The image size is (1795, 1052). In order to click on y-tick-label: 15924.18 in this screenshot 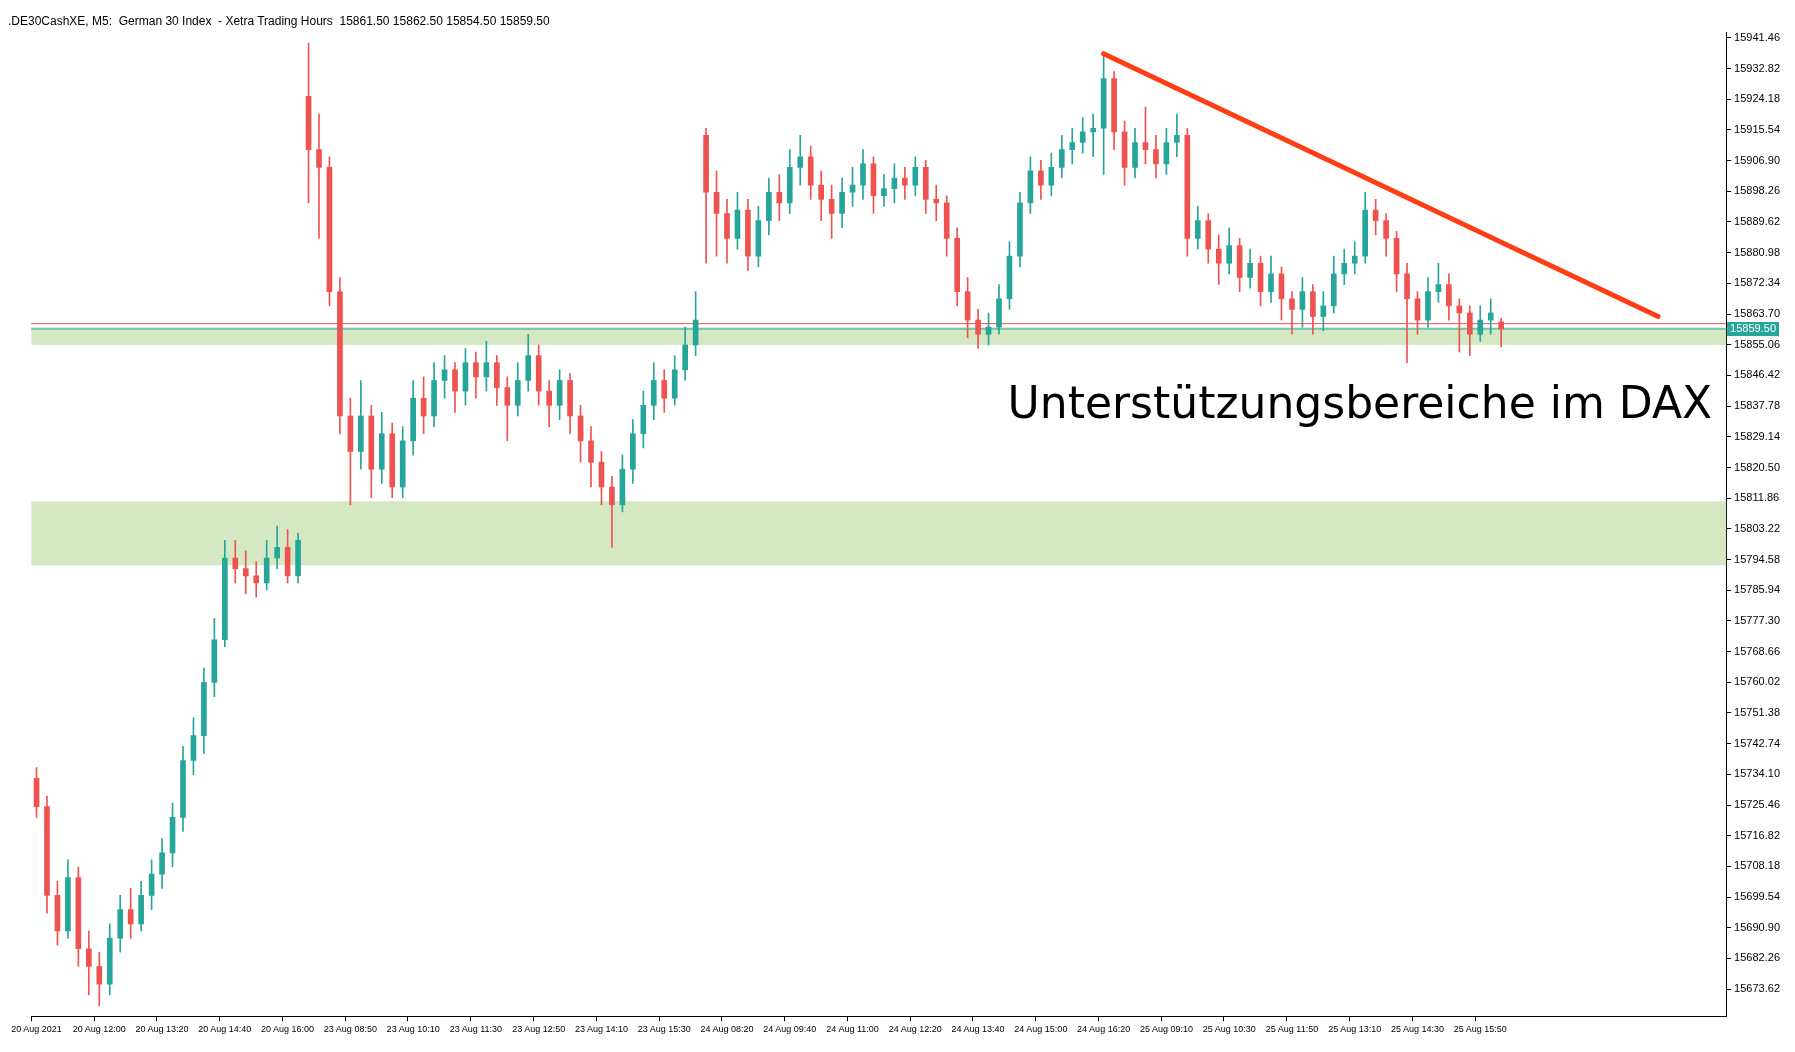, I will do `click(1757, 98)`.